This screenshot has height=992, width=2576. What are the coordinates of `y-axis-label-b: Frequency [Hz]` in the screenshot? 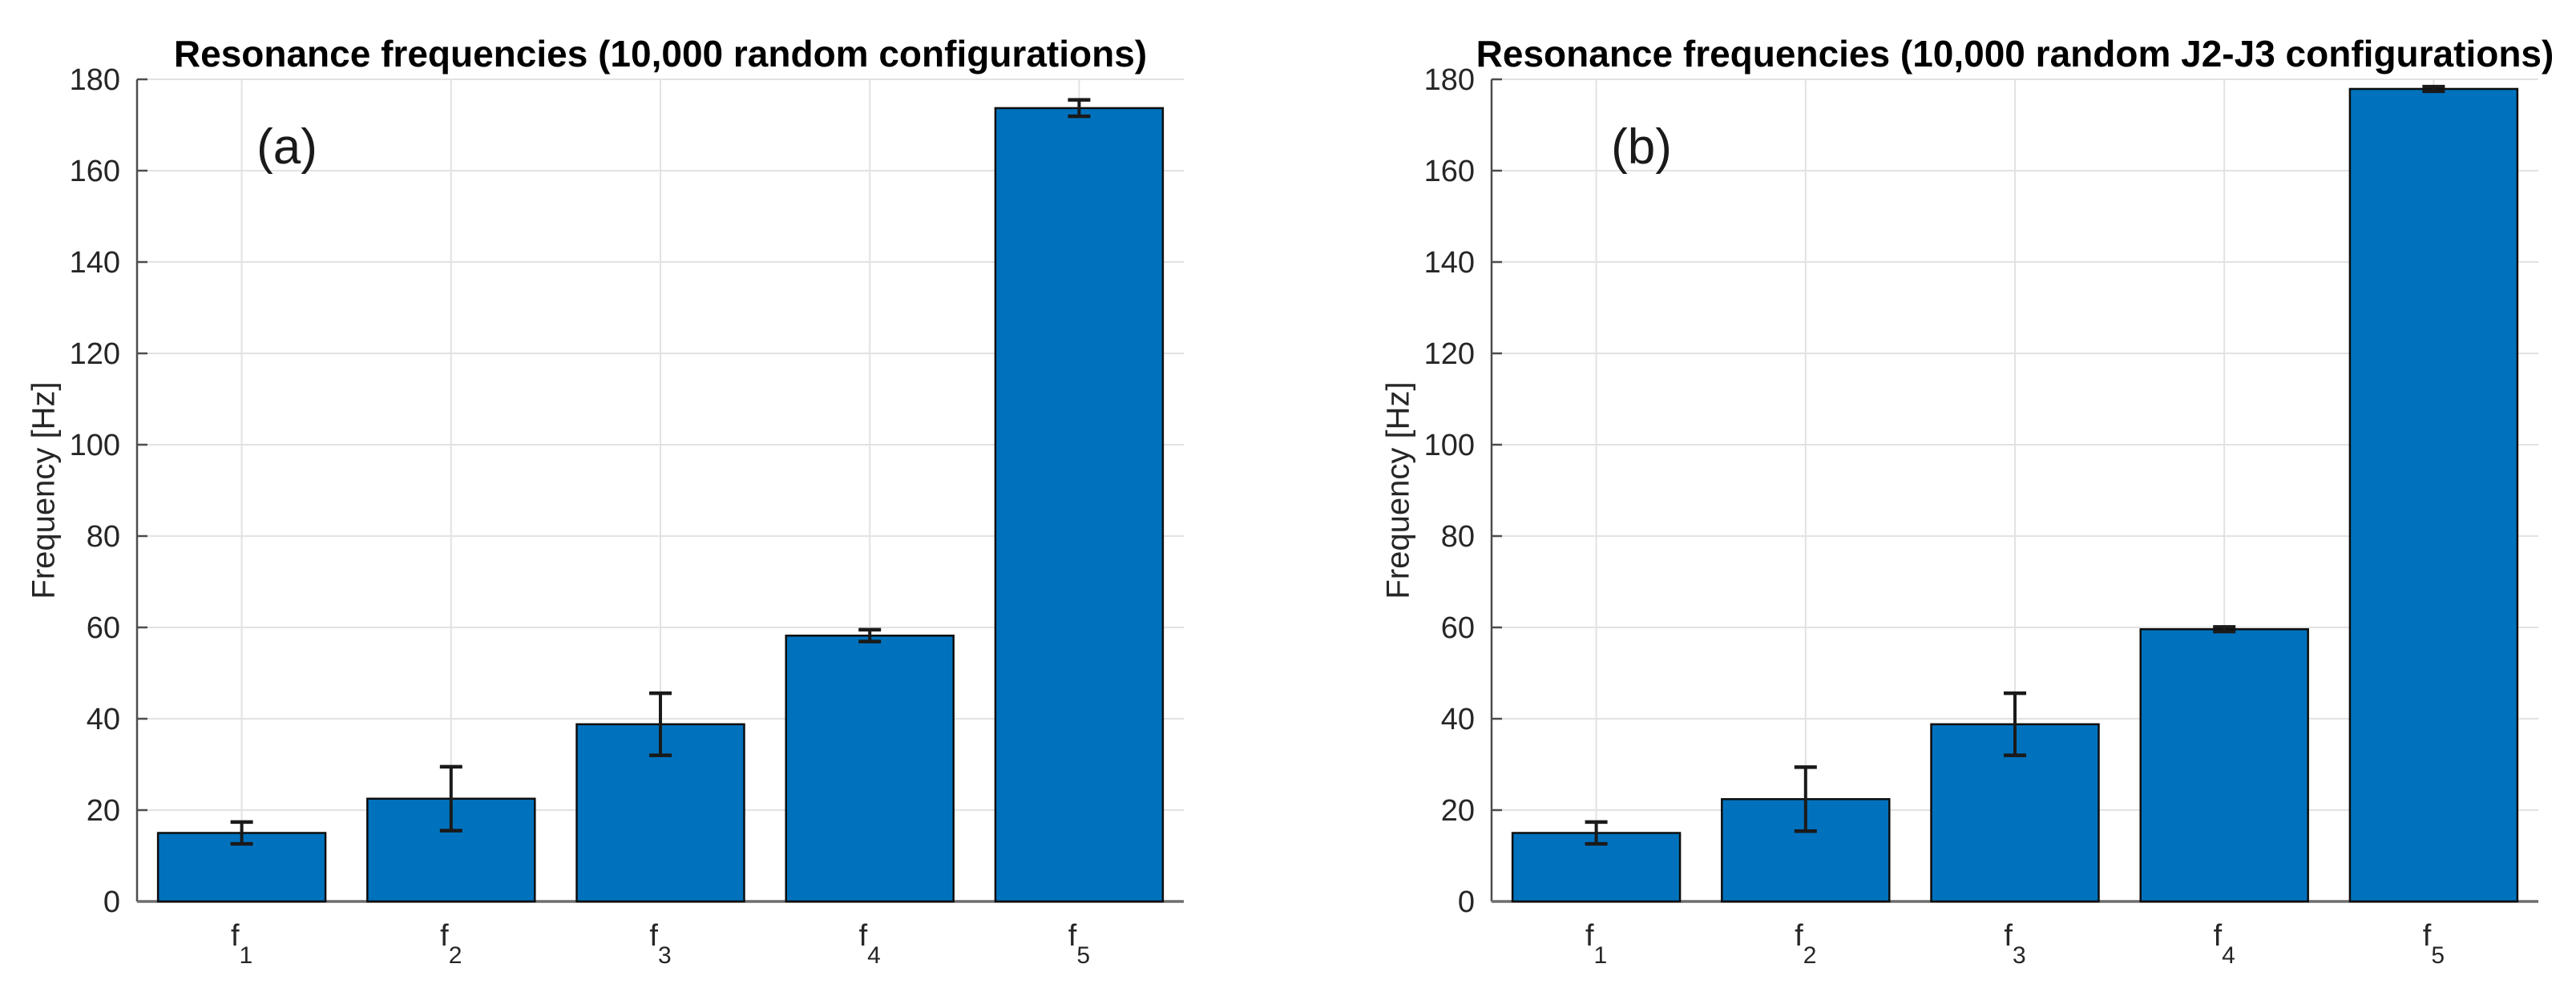 It's located at (1398, 490).